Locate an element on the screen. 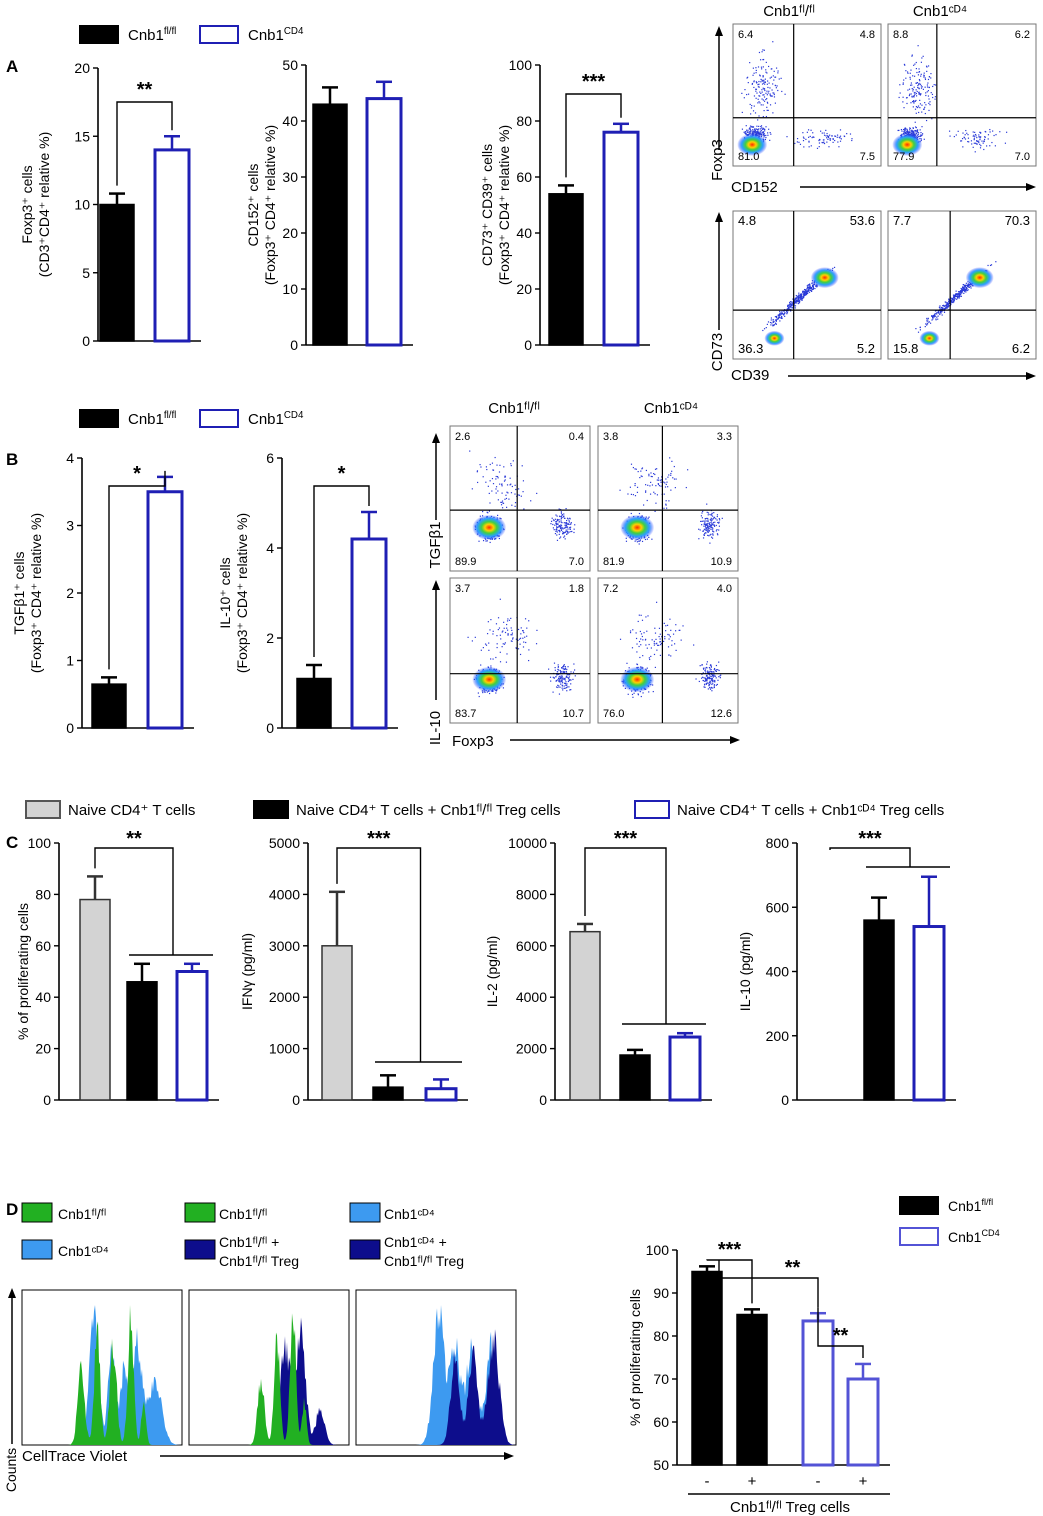  y-tick-label: 10 is located at coordinates (290, 289).